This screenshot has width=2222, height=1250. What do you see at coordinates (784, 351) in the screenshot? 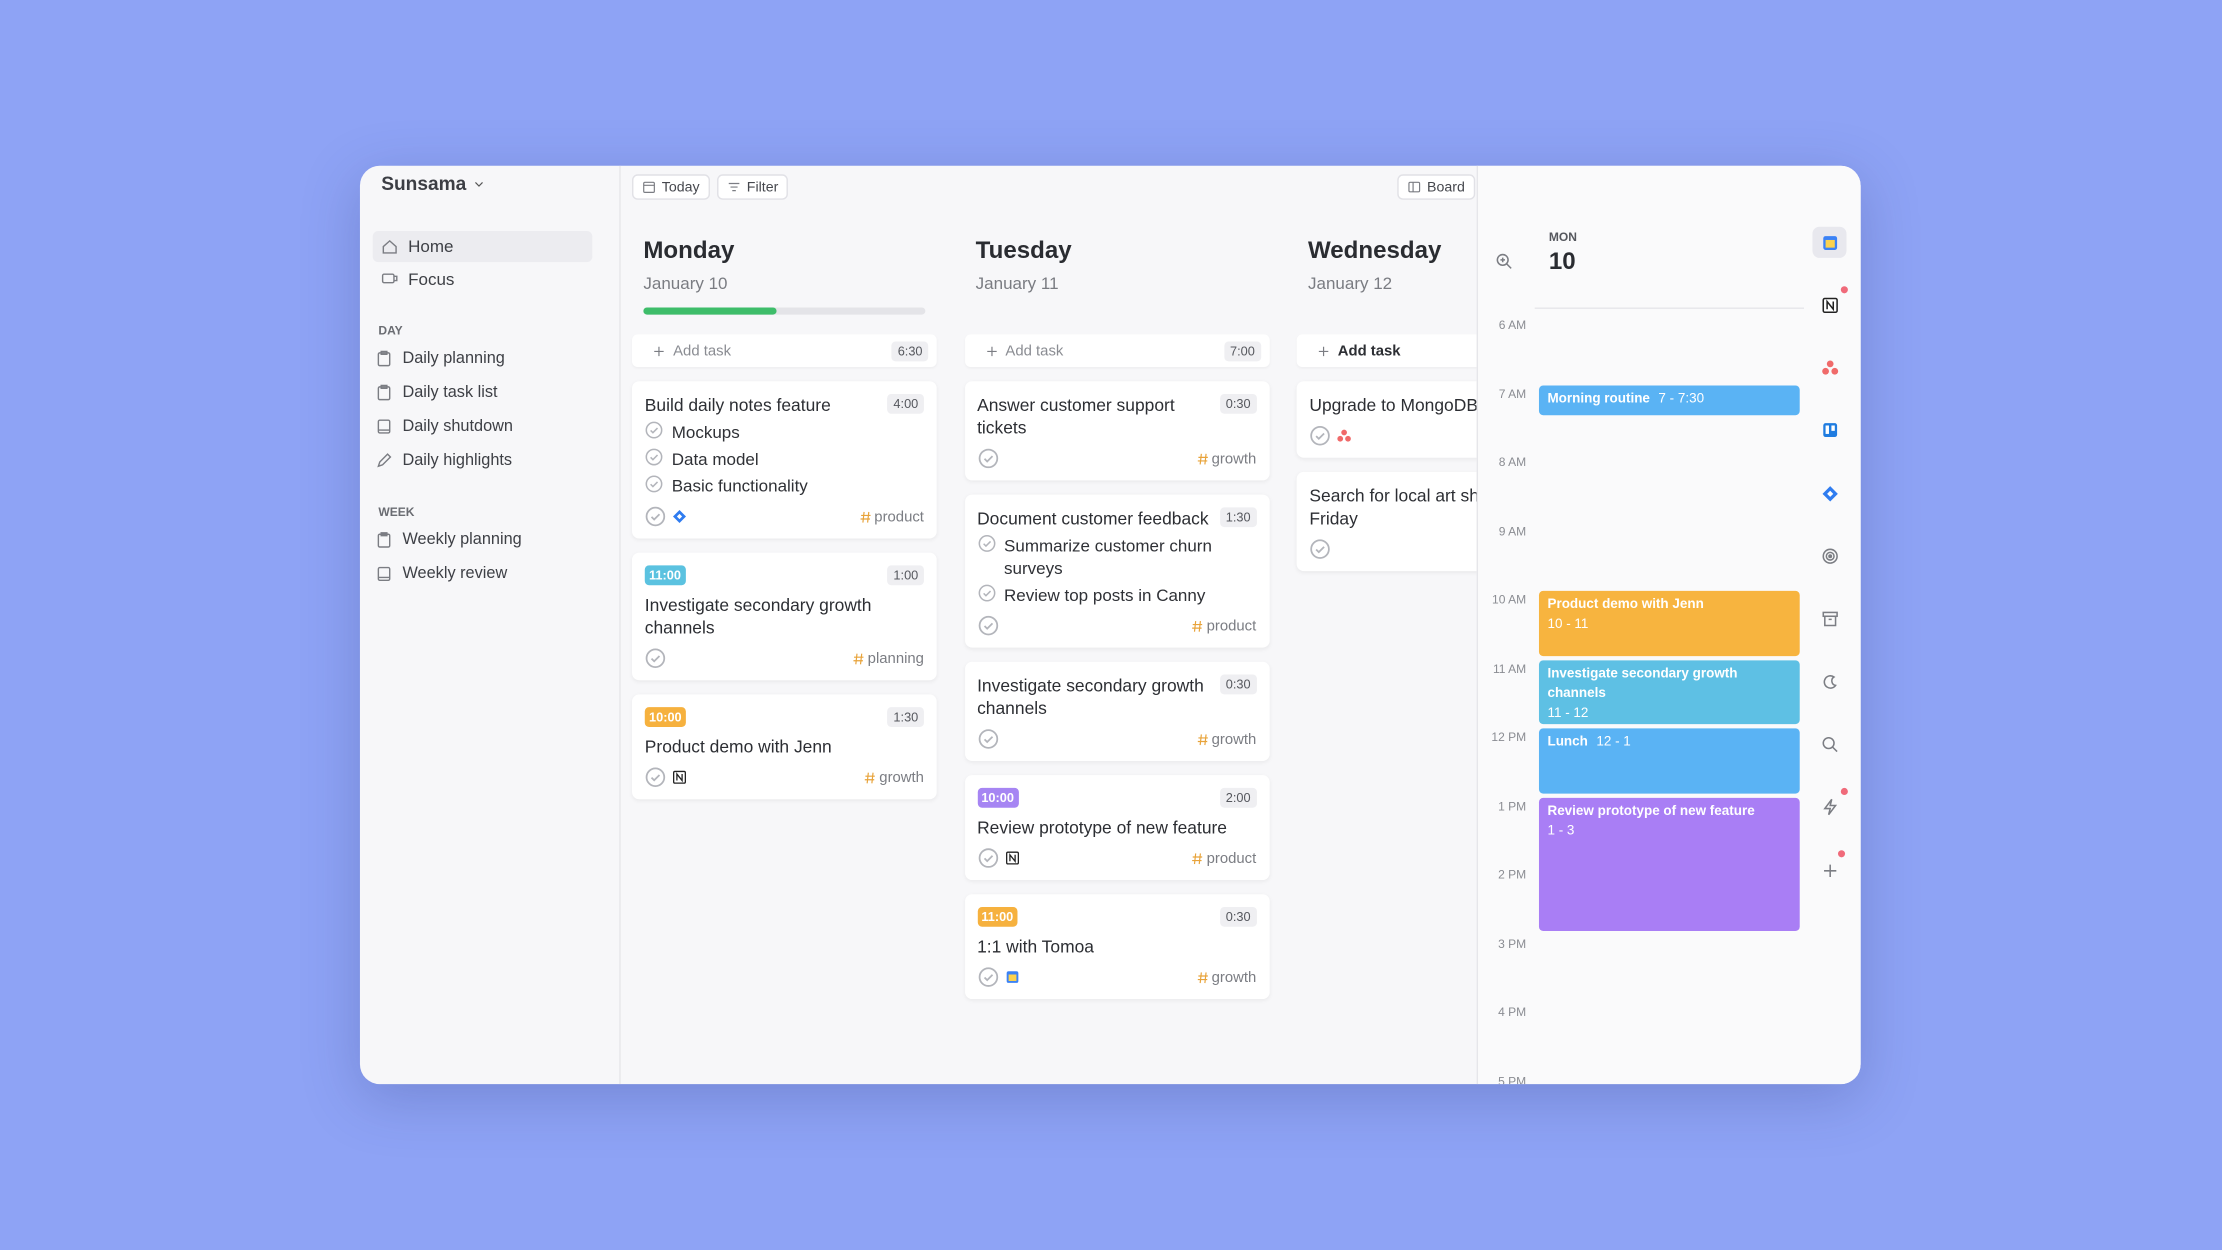
I see `add-task: Add task 6:30` at bounding box center [784, 351].